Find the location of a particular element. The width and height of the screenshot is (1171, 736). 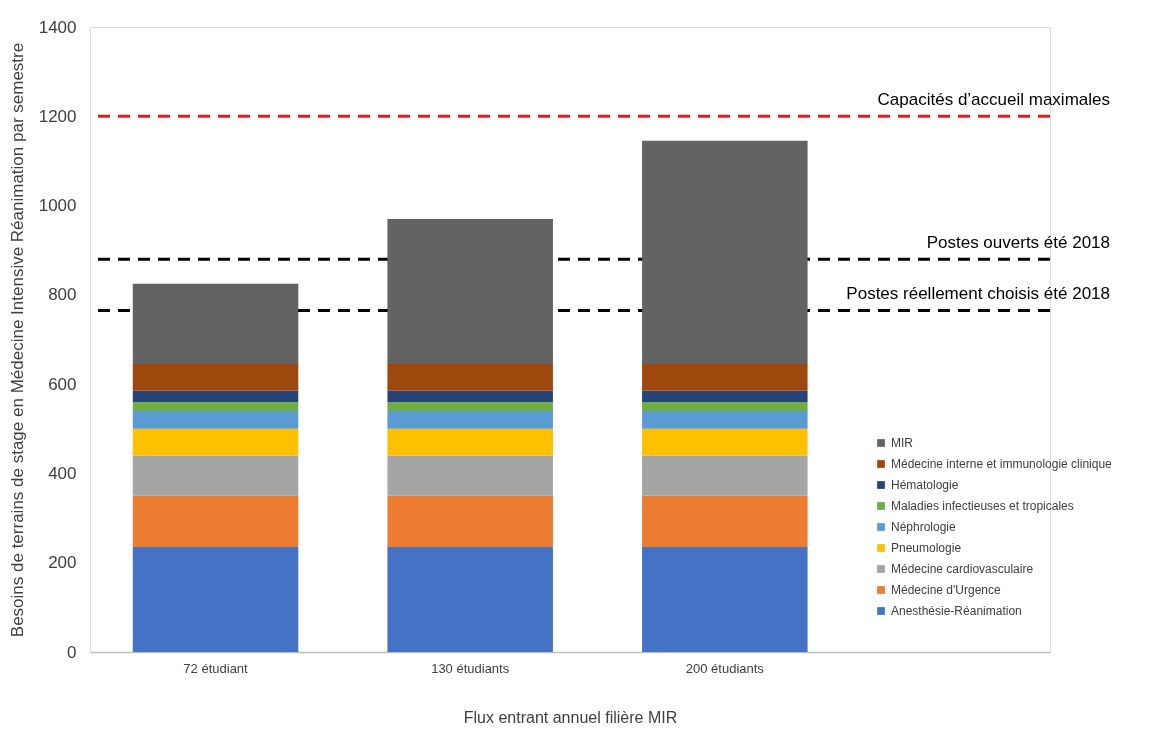

legend-label: Anesthésie-Réanimation is located at coordinates (956, 611).